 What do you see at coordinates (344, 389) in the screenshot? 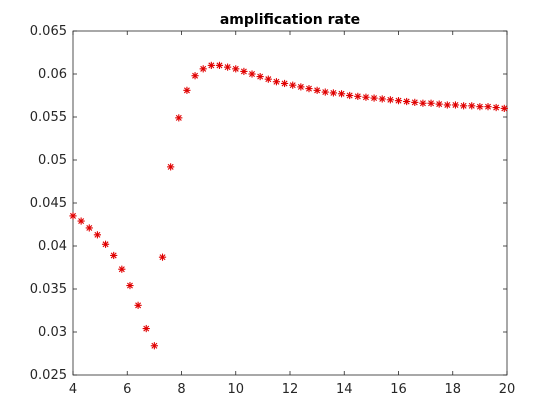
I see `x-tick-label: 14` at bounding box center [344, 389].